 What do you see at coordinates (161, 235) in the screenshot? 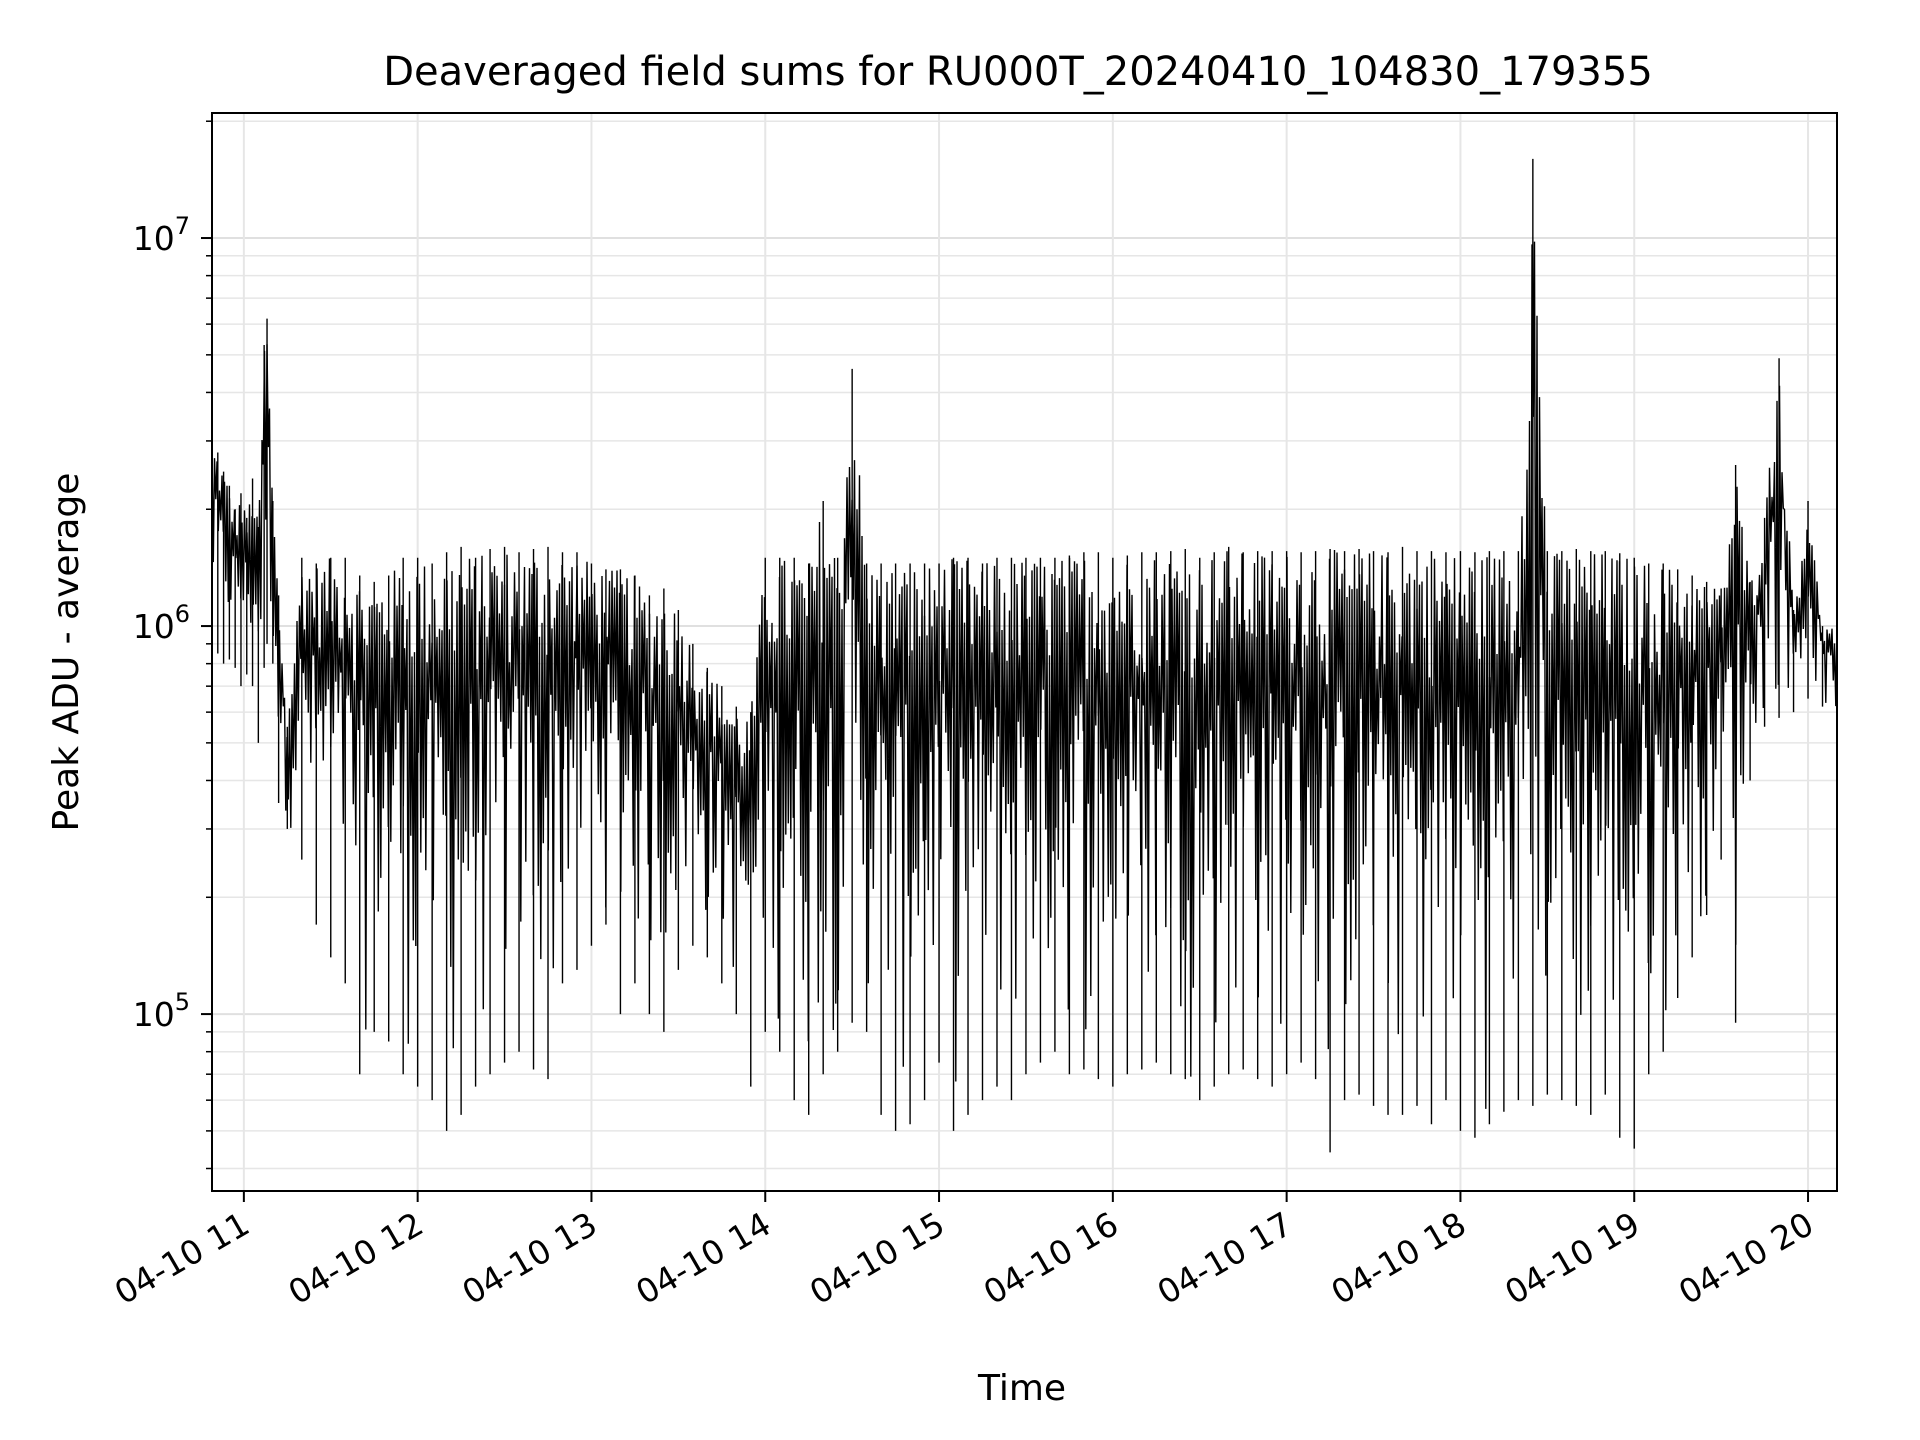
I see `y-tick-label: 10⁷` at bounding box center [161, 235].